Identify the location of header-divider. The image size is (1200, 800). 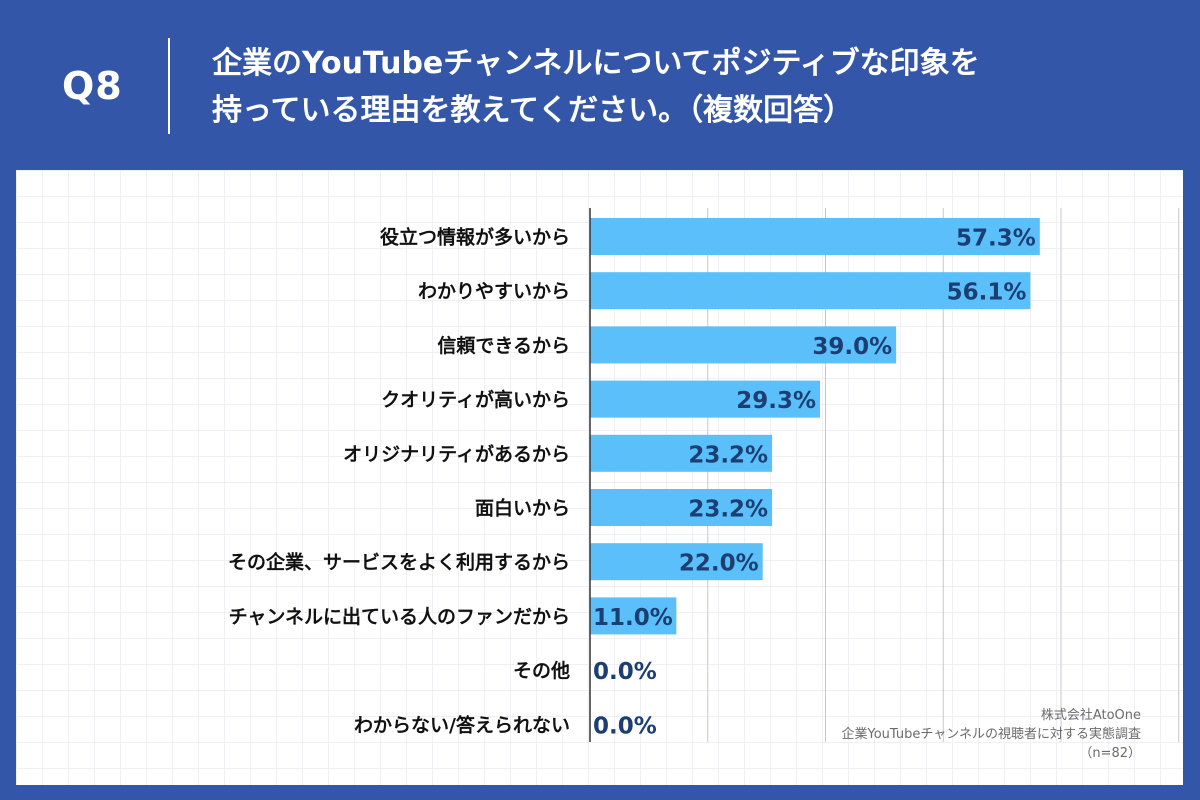
(169, 86).